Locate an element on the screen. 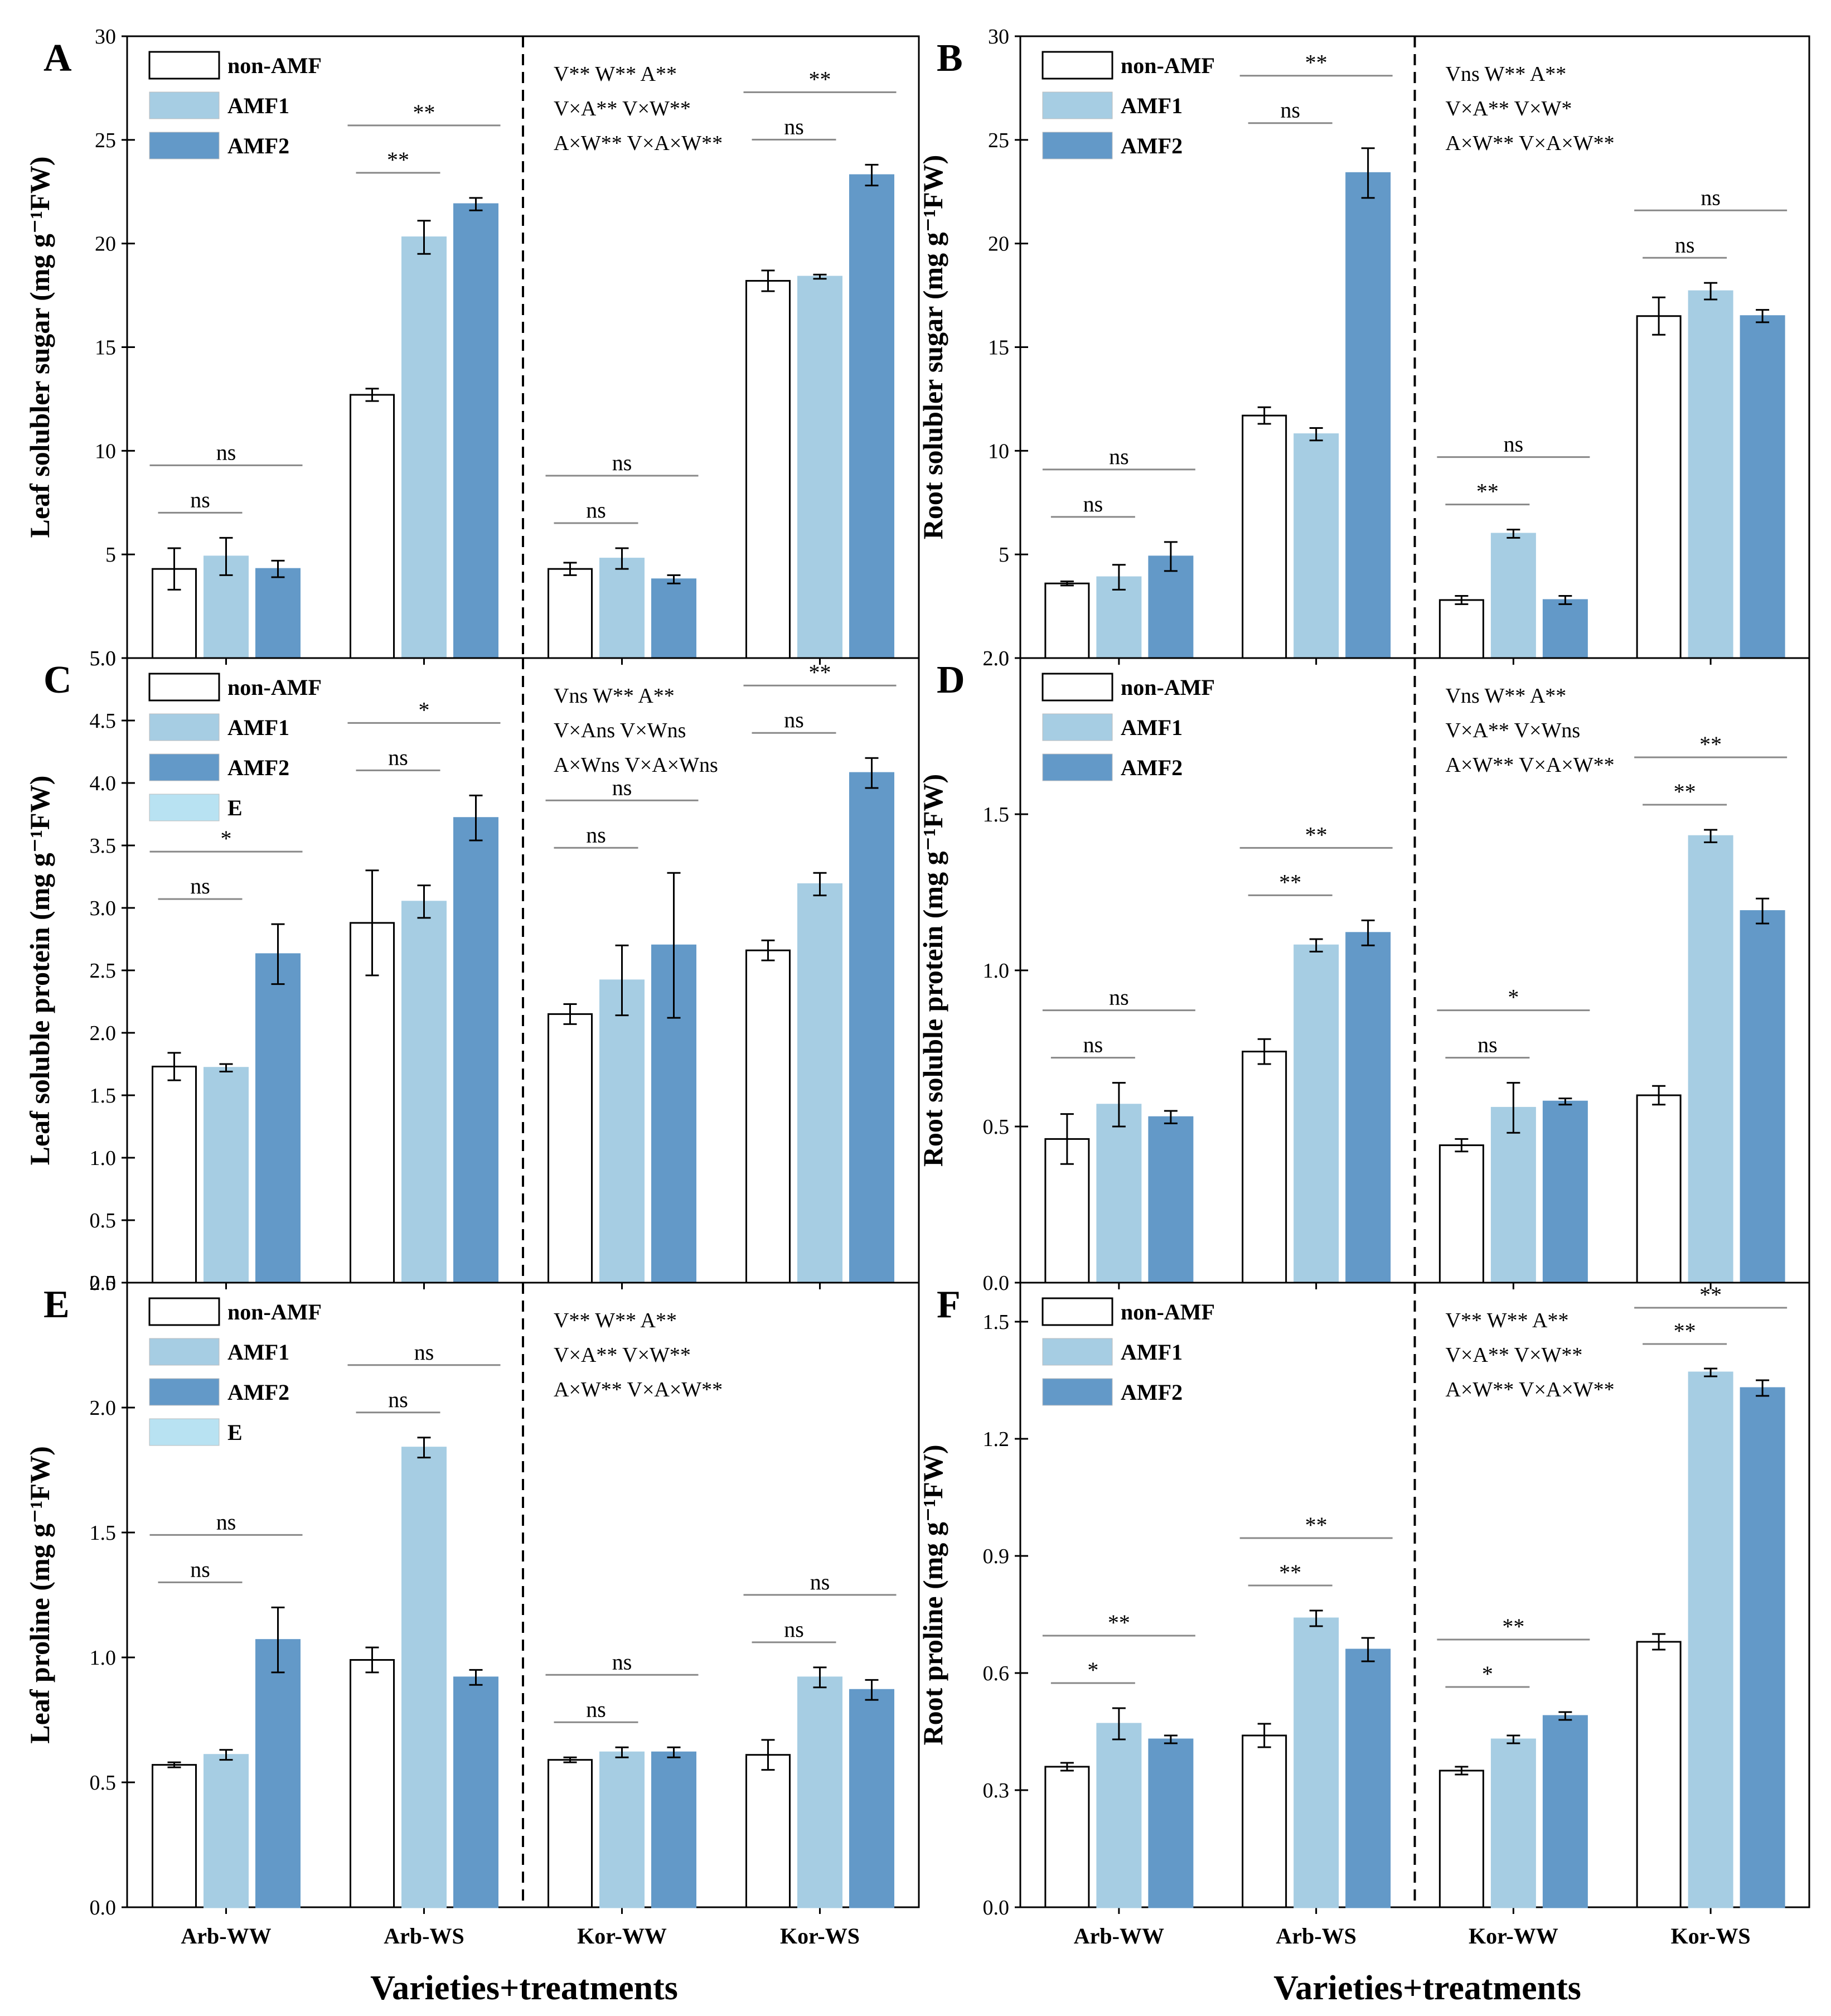  y-tick-label: 0.5 is located at coordinates (103, 1783).